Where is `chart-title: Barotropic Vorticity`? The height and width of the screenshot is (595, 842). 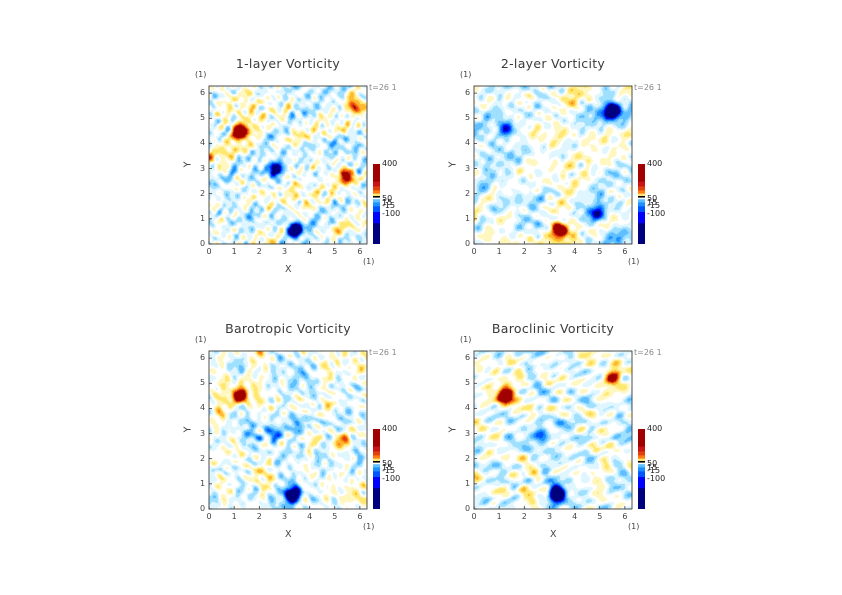
chart-title: Barotropic Vorticity is located at coordinates (288, 328).